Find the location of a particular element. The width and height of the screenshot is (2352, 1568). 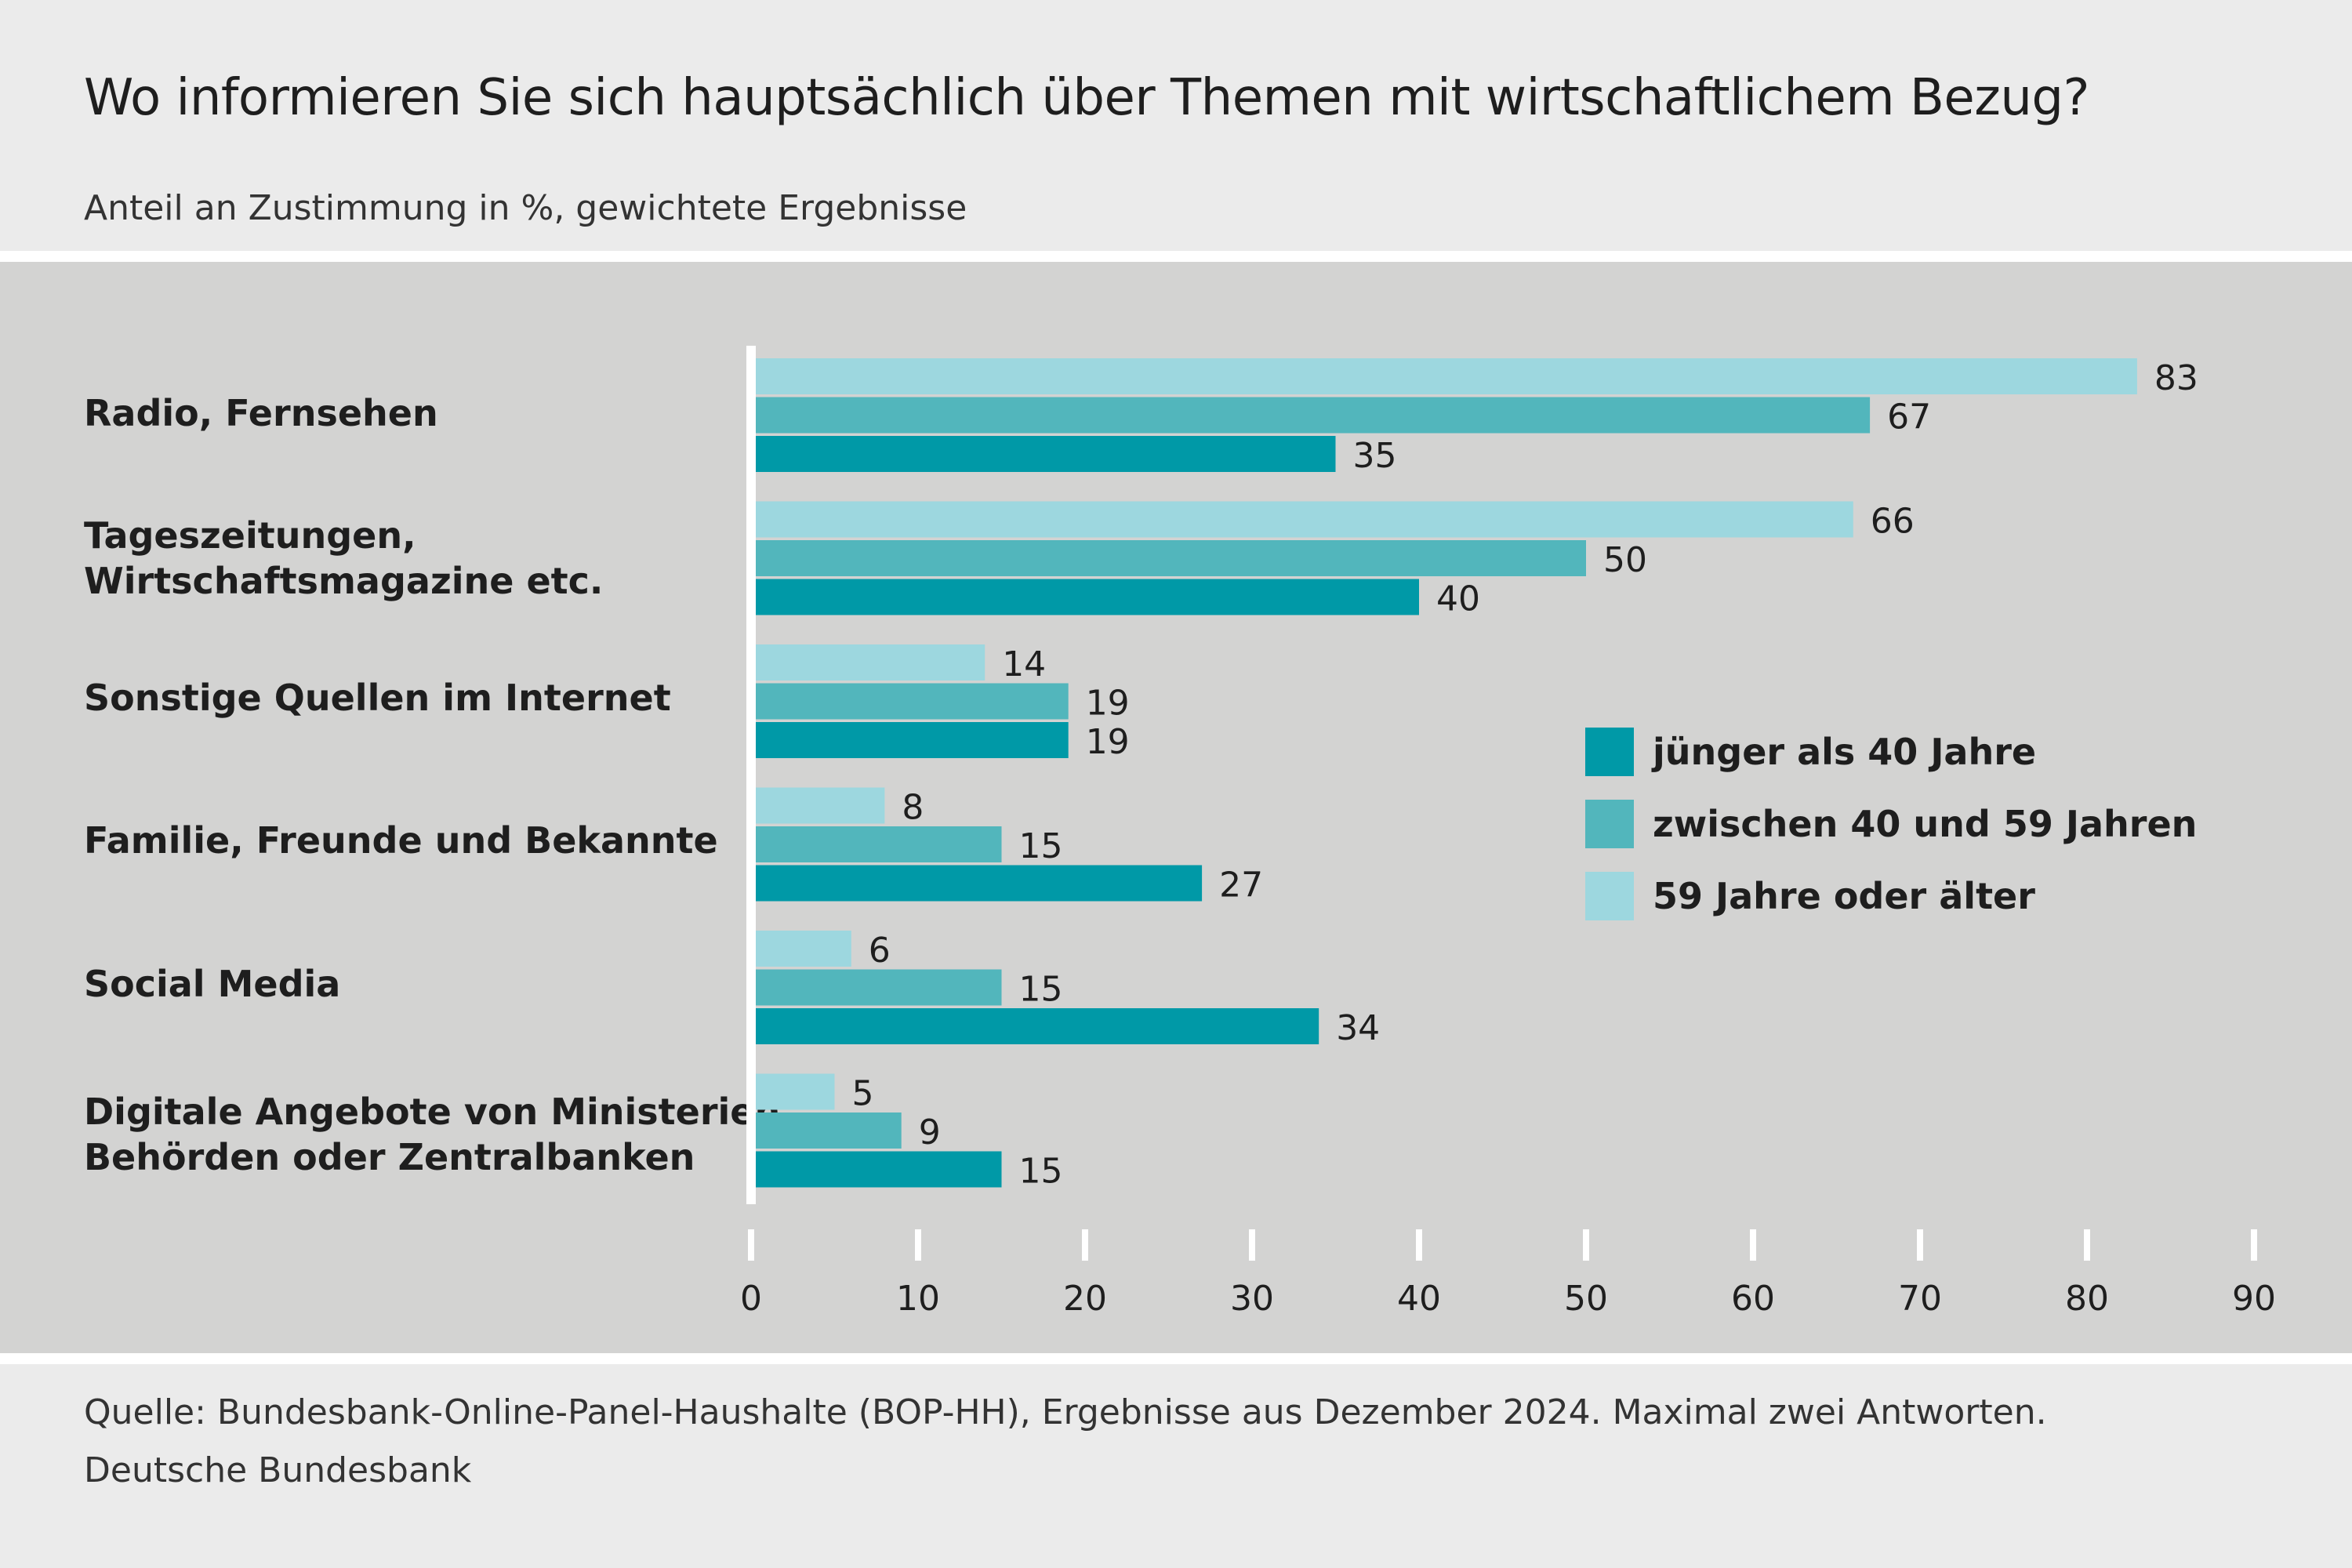

category-label: Familie, Freunde und Bekannte is located at coordinates (401, 841).